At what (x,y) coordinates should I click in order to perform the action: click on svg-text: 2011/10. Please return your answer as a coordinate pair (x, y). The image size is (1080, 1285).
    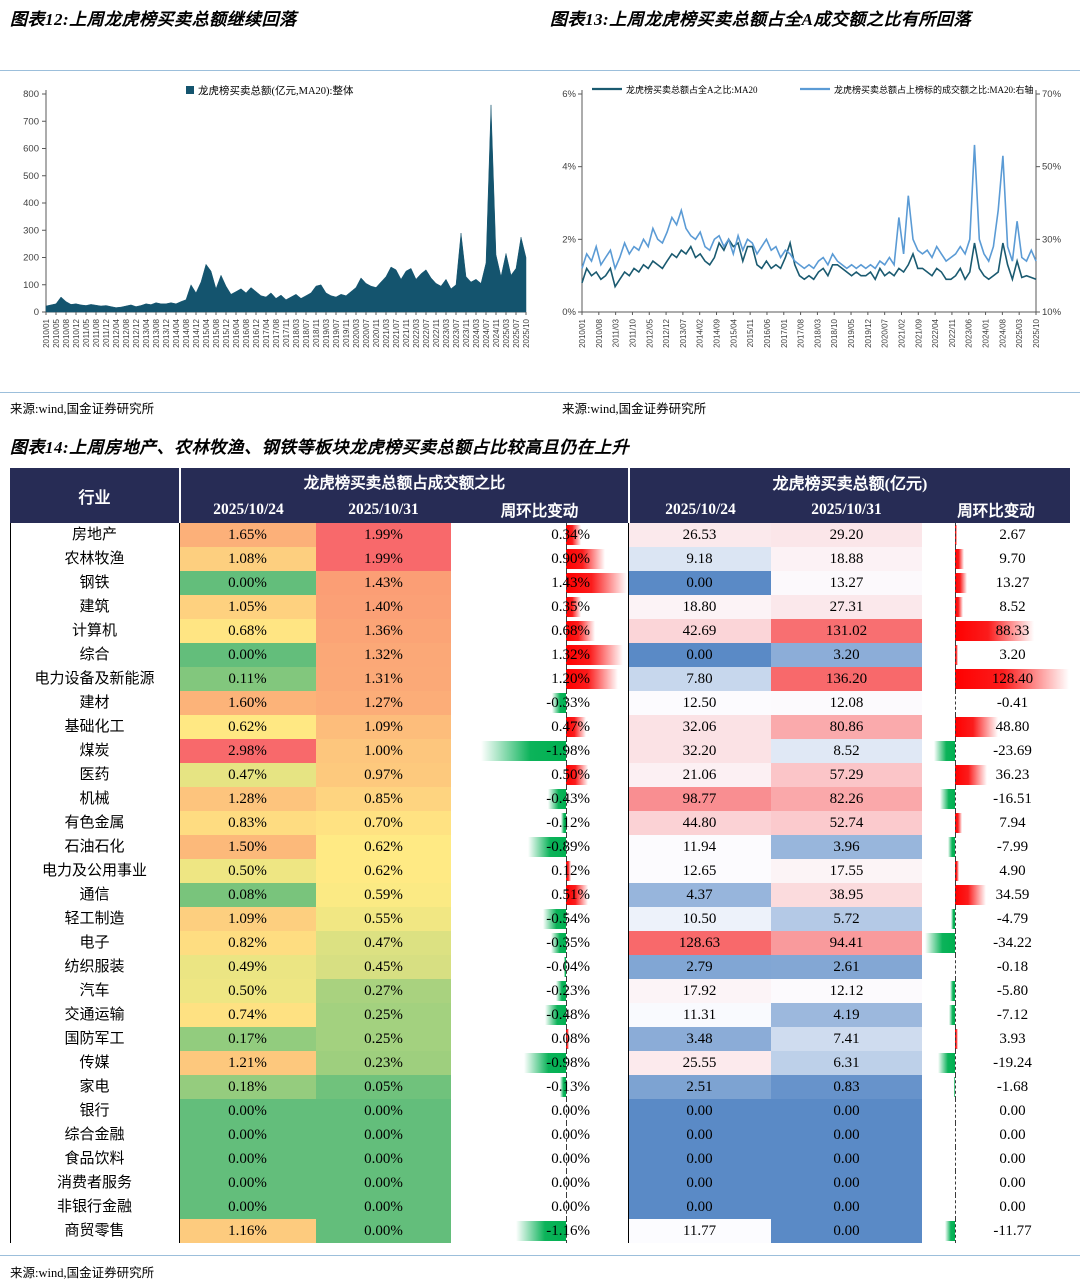
    Looking at the image, I should click on (632, 332).